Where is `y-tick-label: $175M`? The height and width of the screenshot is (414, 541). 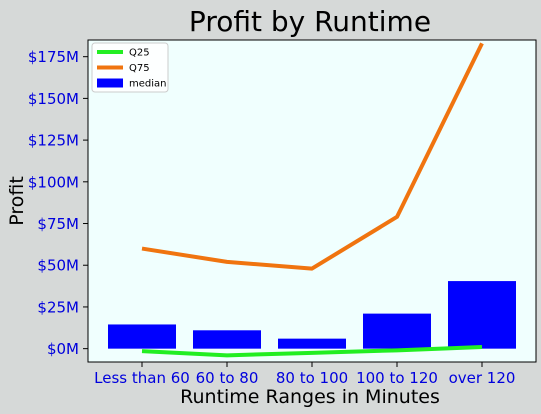
y-tick-label: $175M is located at coordinates (53, 57).